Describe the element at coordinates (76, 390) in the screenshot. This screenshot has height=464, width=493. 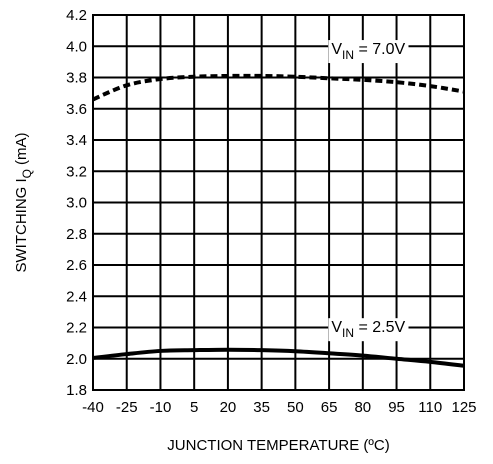
I see `y-tick-label: 1.8` at that location.